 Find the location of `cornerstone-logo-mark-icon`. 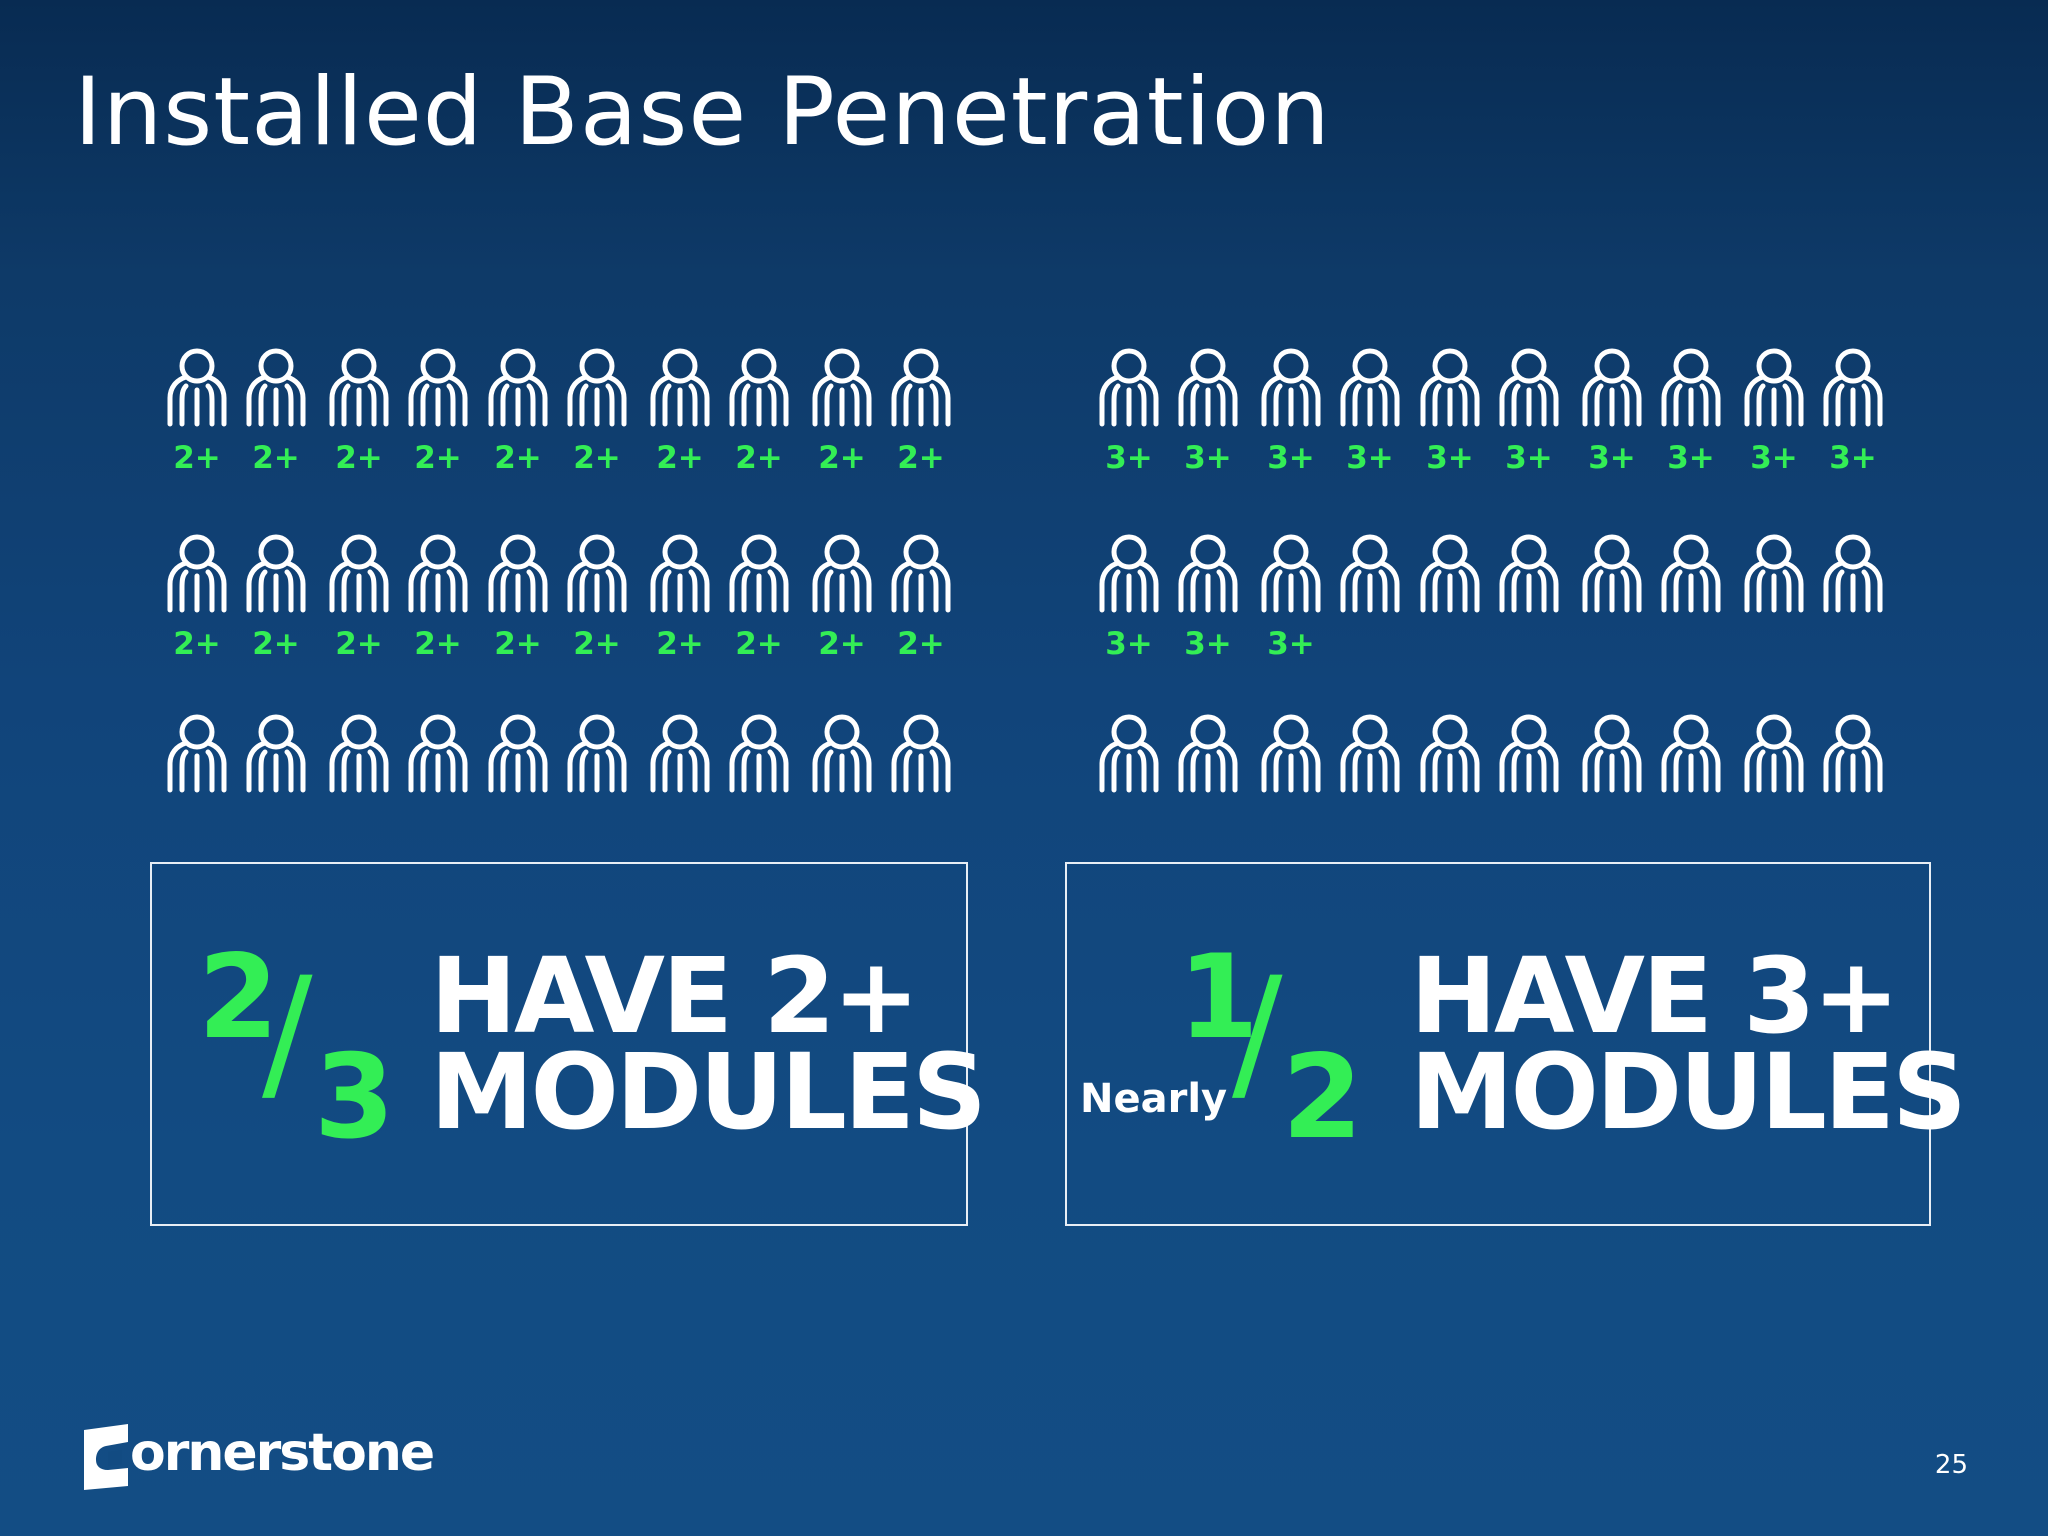

cornerstone-logo-mark-icon is located at coordinates (106, 1457).